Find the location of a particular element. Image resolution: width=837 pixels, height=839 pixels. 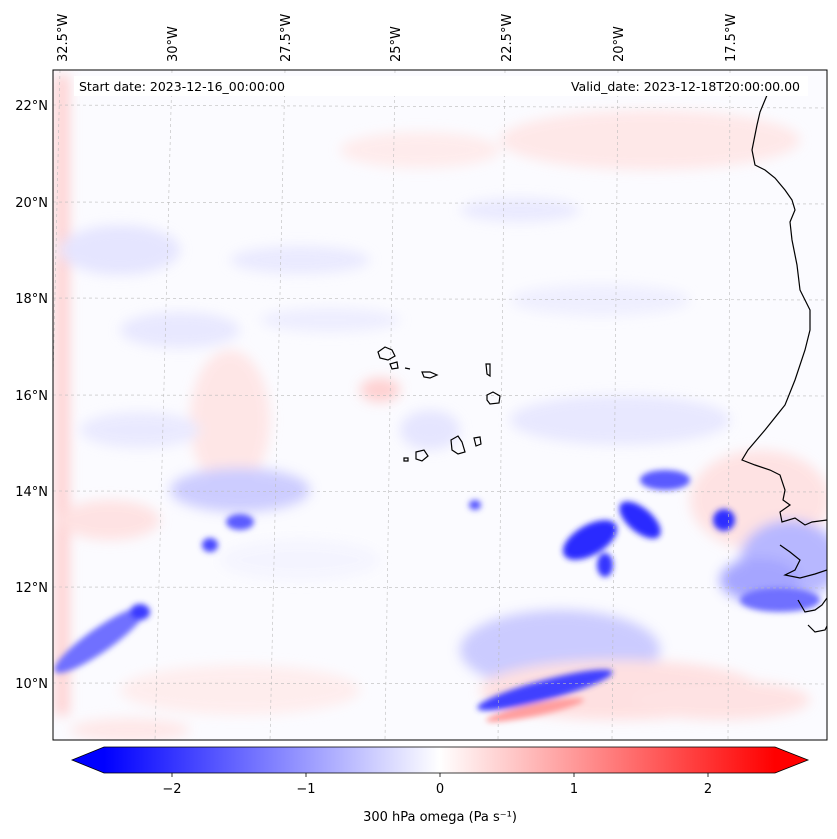

lat-label-10n: 10°N is located at coordinates (31, 684).